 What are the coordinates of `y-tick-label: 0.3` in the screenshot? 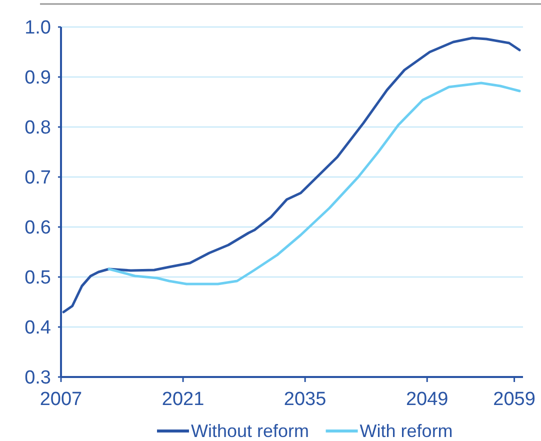 It's located at (37, 378).